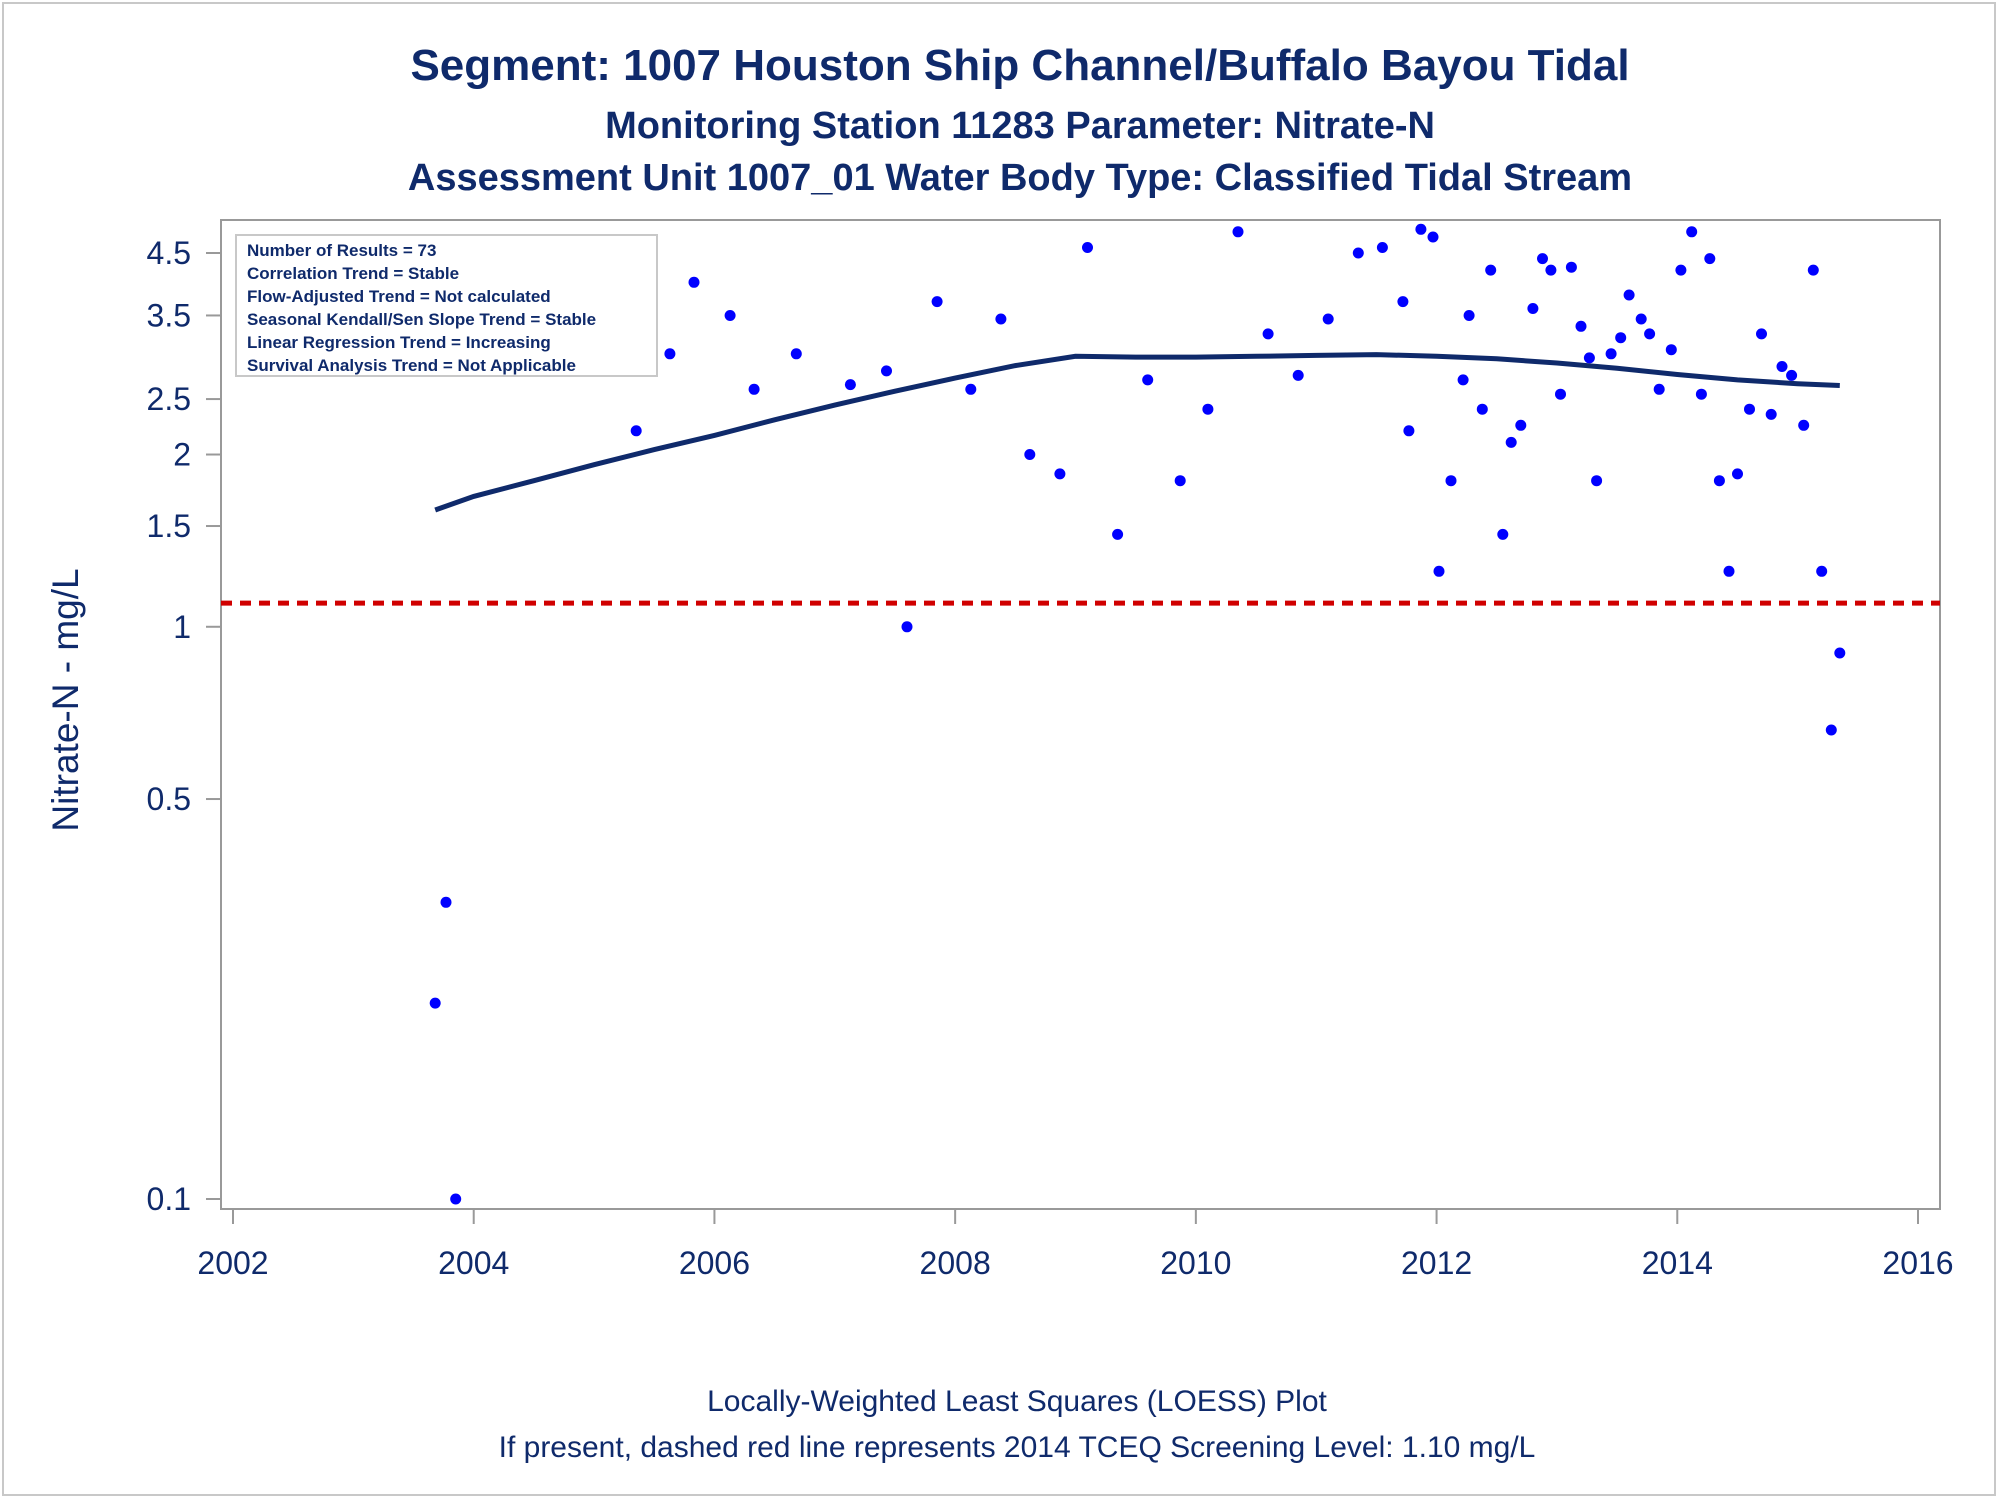 This screenshot has height=1500, width=2000. I want to click on y-tick-label: 3.5, so click(169, 315).